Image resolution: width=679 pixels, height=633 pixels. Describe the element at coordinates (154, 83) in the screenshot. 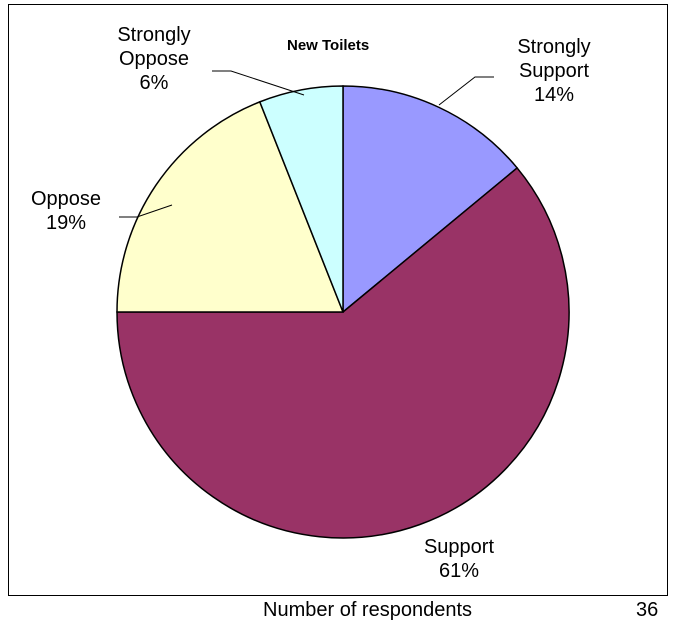

I see `slice-value-label: 6%` at that location.